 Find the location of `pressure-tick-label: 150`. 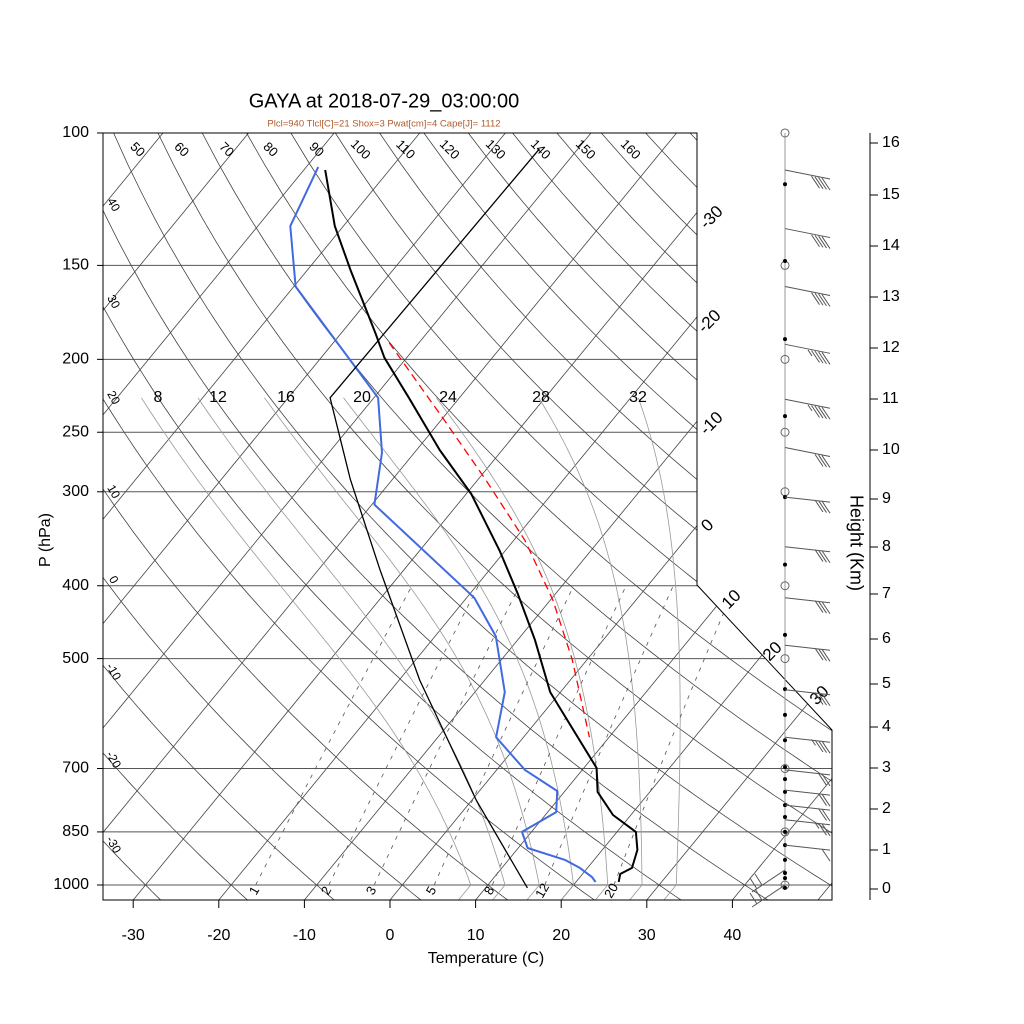

pressure-tick-label: 150 is located at coordinates (75, 265).